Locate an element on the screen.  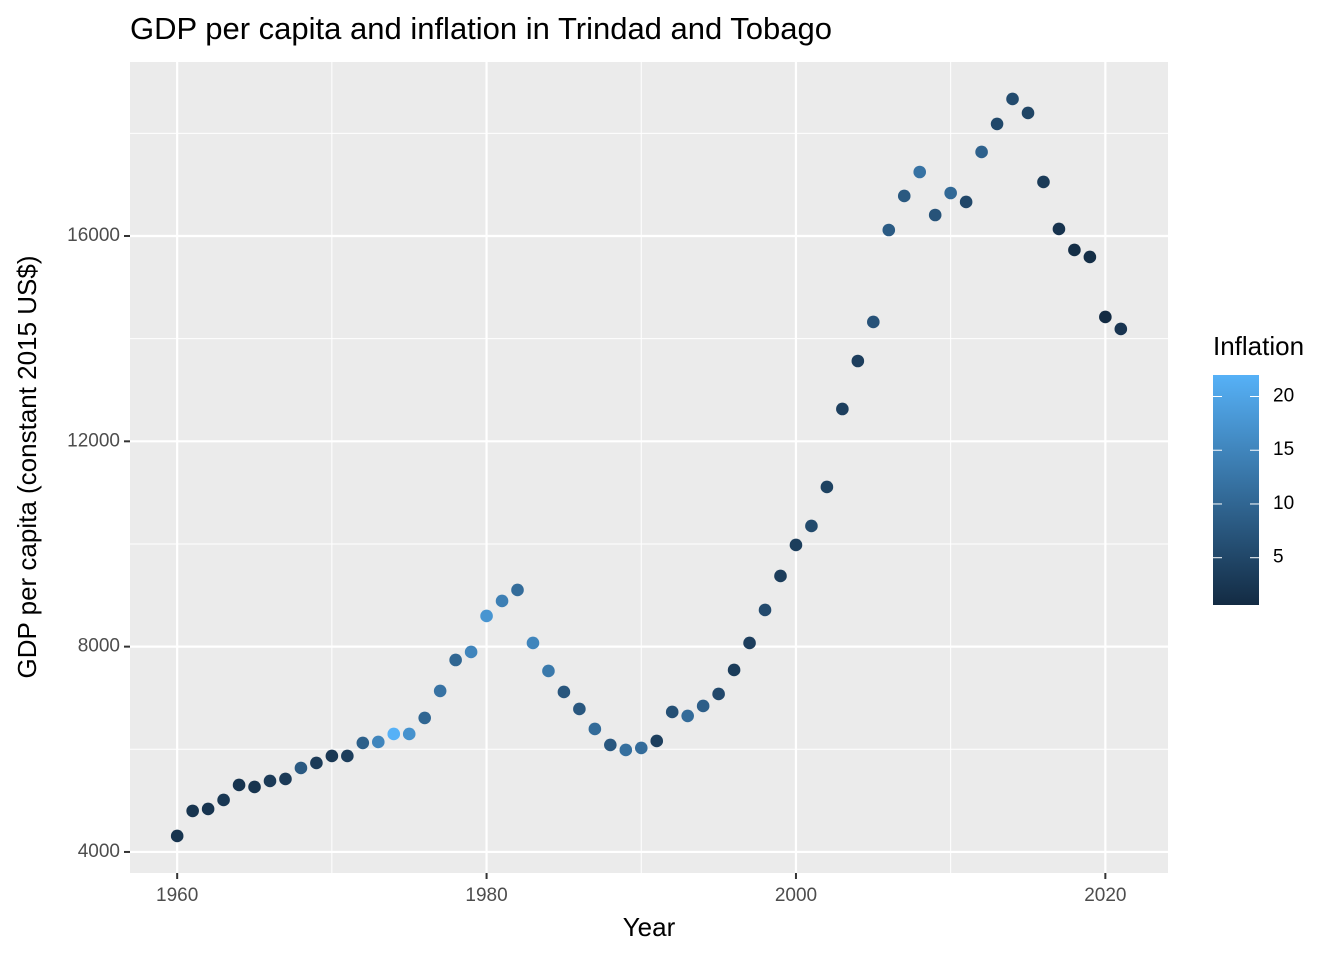
x-tick-label: 2020 is located at coordinates (1105, 895).